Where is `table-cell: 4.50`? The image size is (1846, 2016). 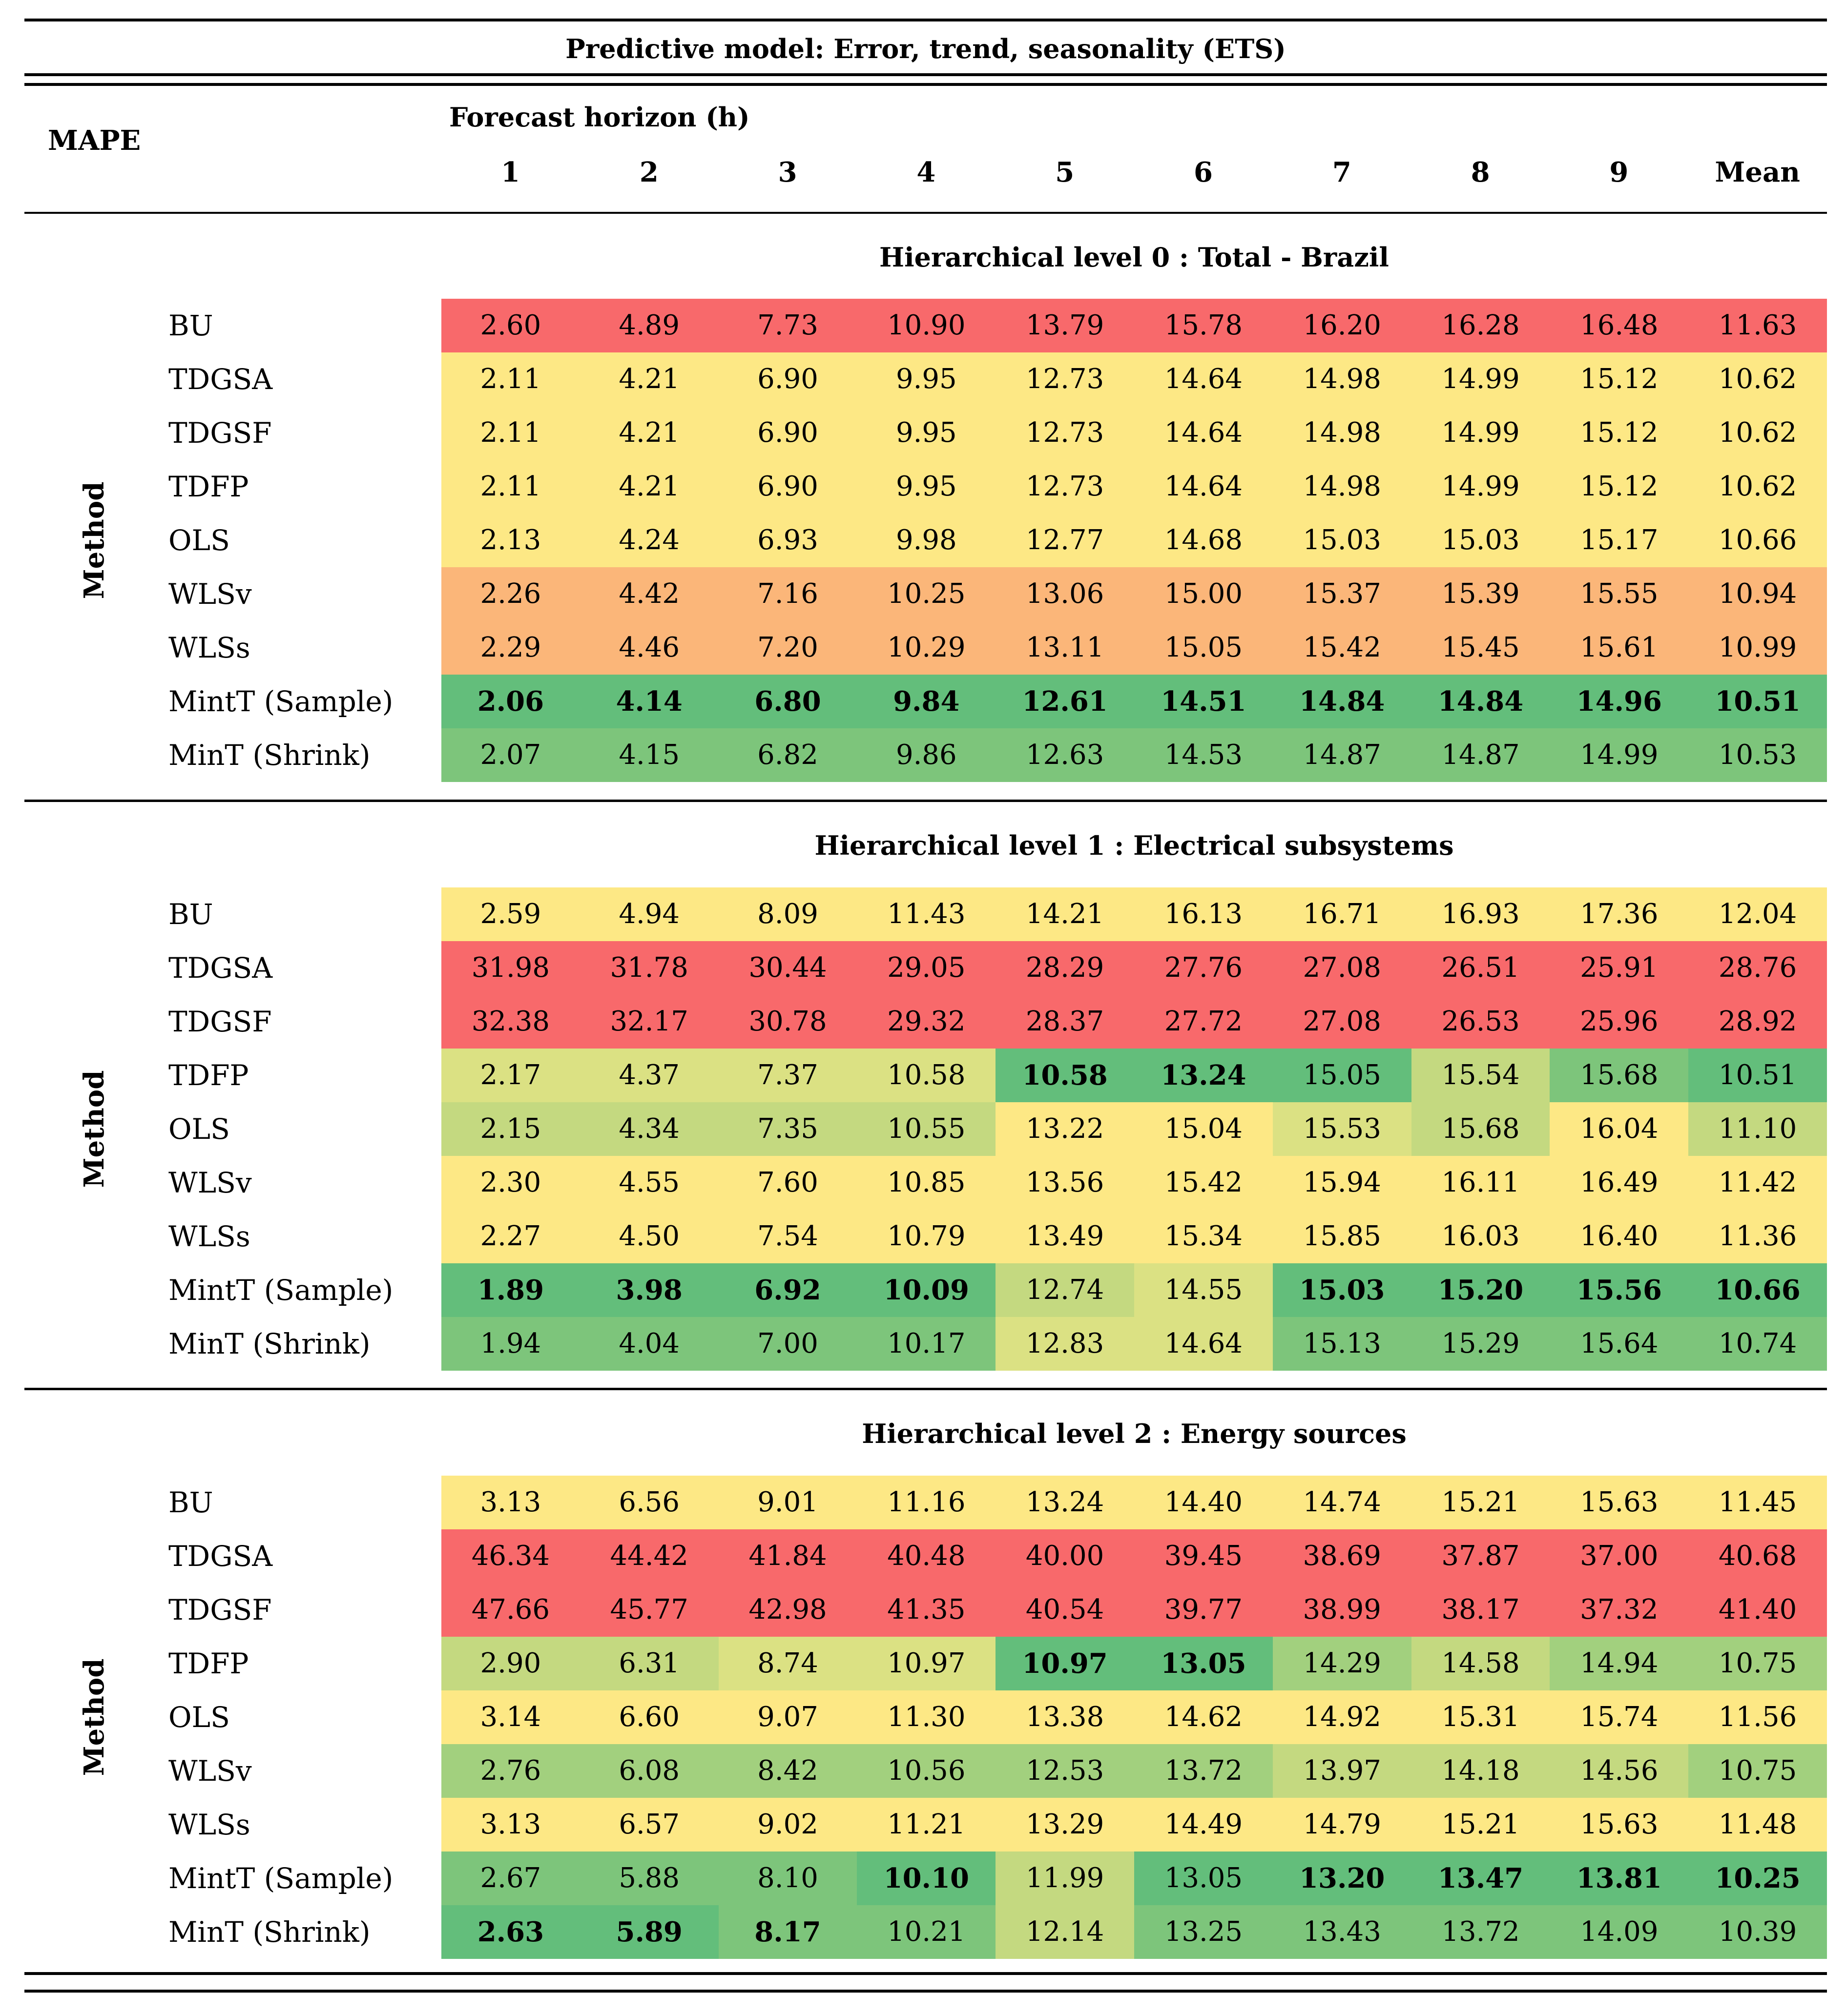
table-cell: 4.50 is located at coordinates (649, 1237).